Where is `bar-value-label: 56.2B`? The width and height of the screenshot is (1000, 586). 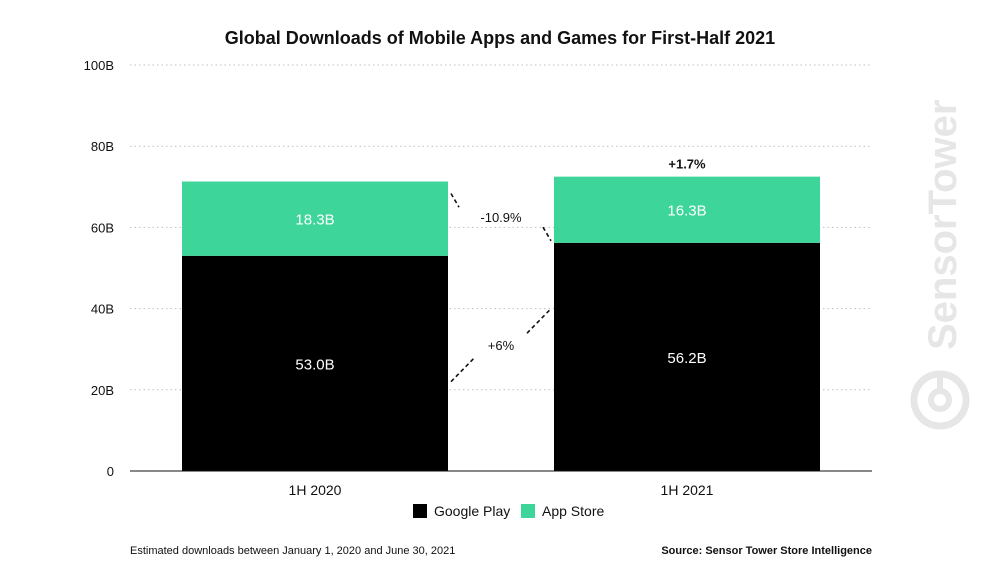
bar-value-label: 56.2B is located at coordinates (686, 358).